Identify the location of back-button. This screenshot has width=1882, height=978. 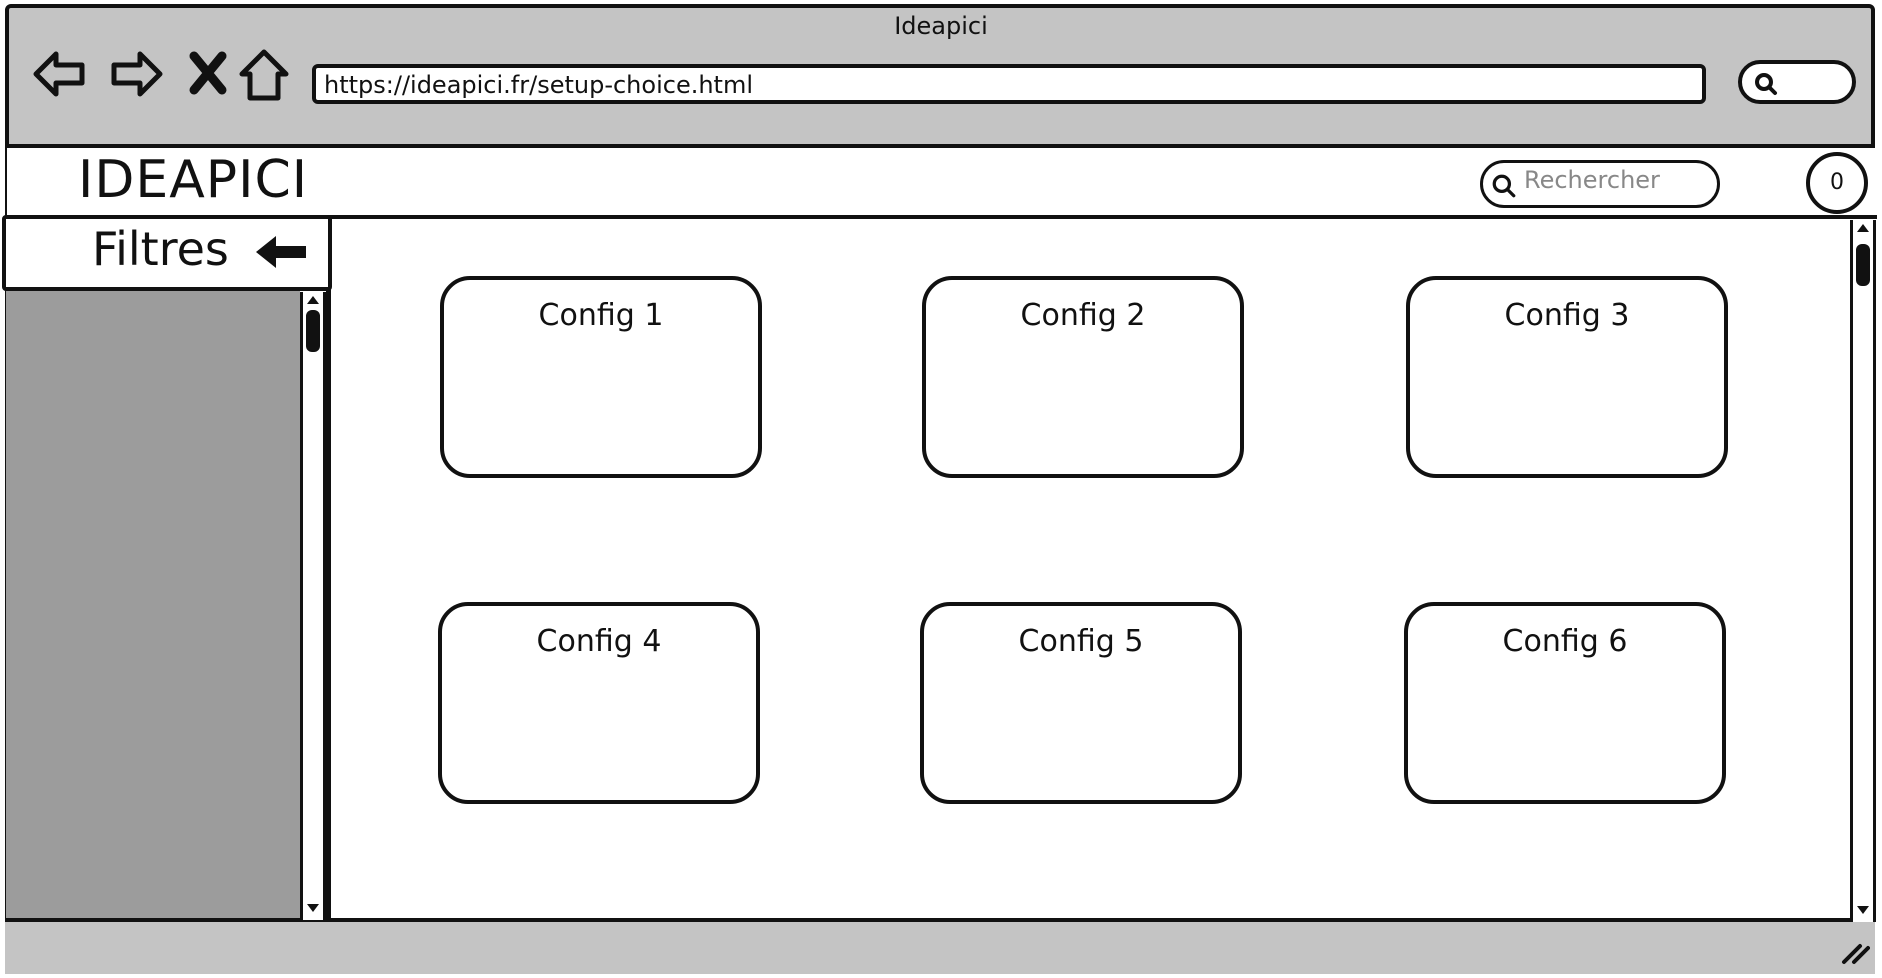
(60, 74).